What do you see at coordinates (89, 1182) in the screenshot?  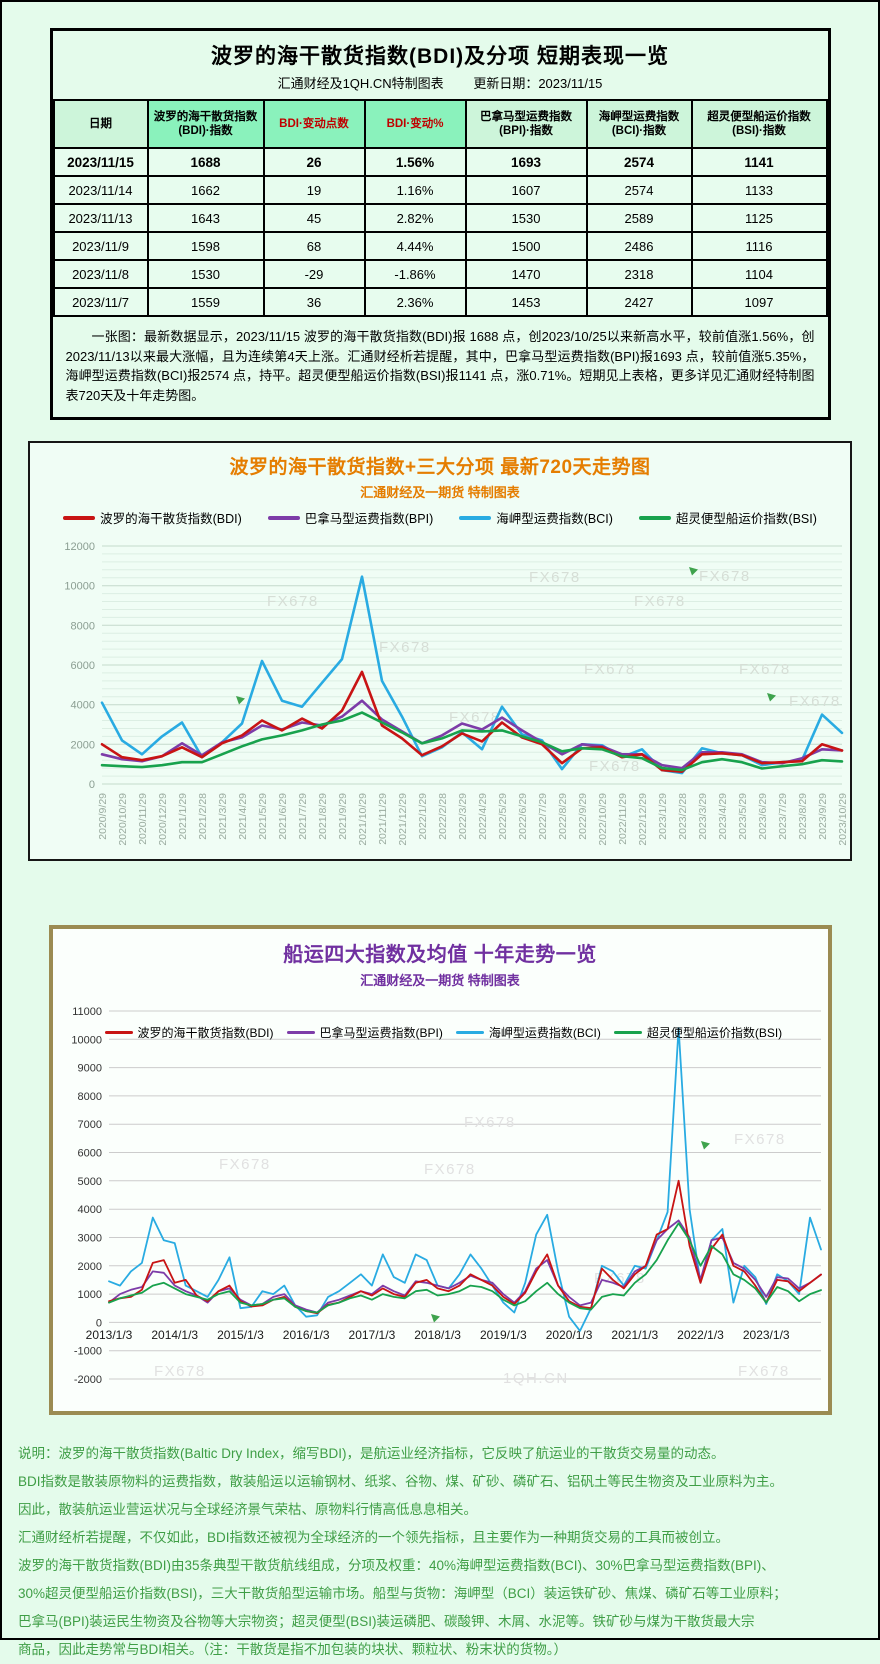 I see `y-axis-tick-label: 5000` at bounding box center [89, 1182].